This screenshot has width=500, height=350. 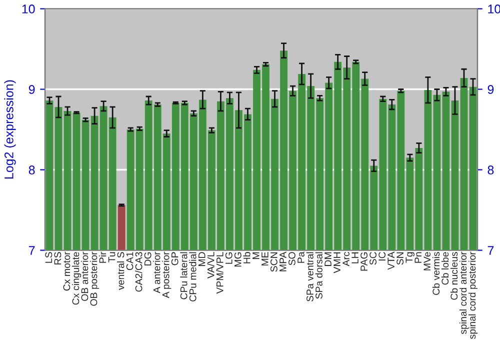 I want to click on x-tick-label: SN, so click(x=400, y=258).